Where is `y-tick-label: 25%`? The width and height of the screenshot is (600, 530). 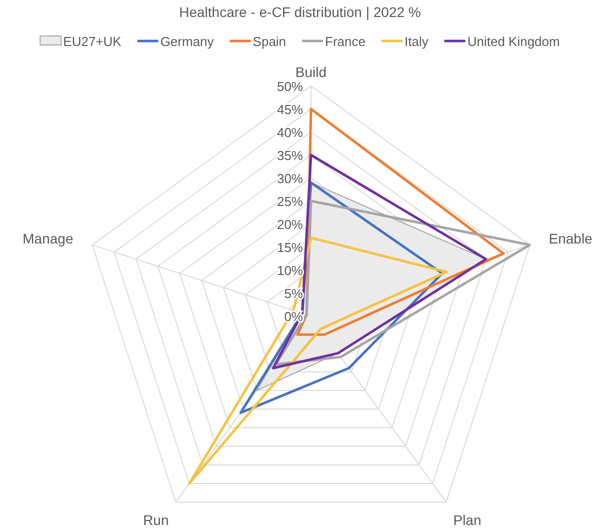
y-tick-label: 25% is located at coordinates (290, 201).